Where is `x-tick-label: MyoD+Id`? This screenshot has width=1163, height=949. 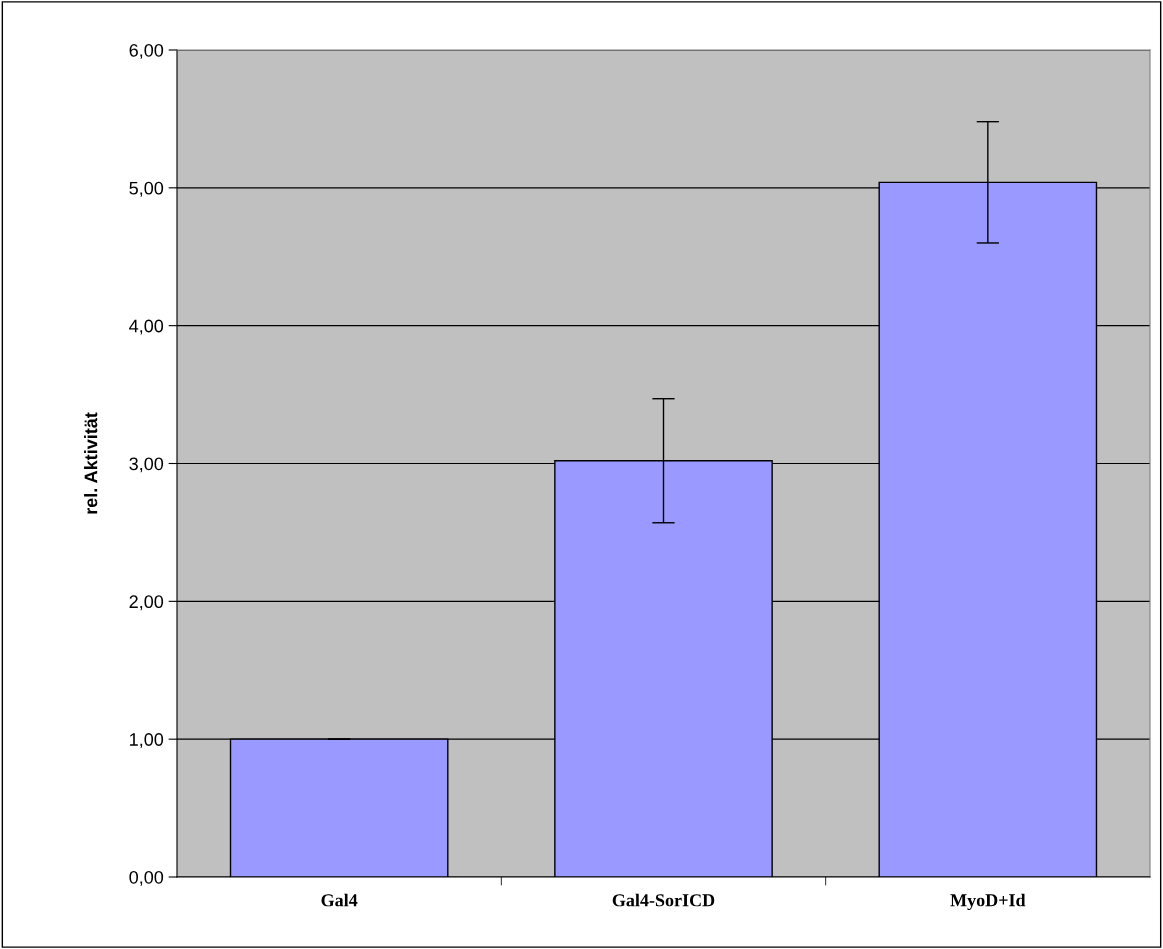
x-tick-label: MyoD+Id is located at coordinates (988, 902).